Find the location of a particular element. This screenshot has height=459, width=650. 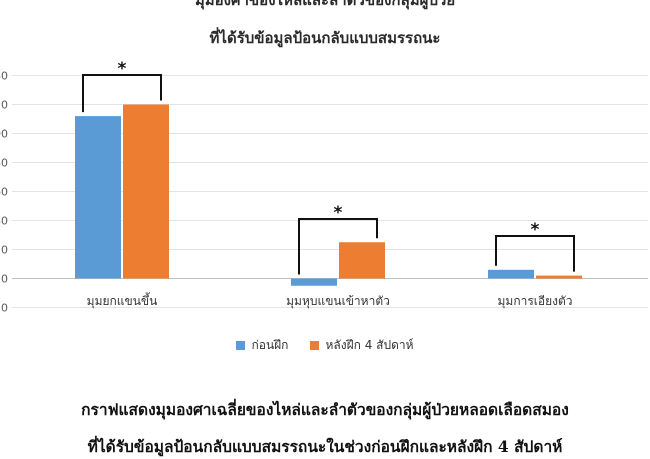

y-axis-ticks: 20 0 20 40 60 80 100 120 140 is located at coordinates (4, 192).